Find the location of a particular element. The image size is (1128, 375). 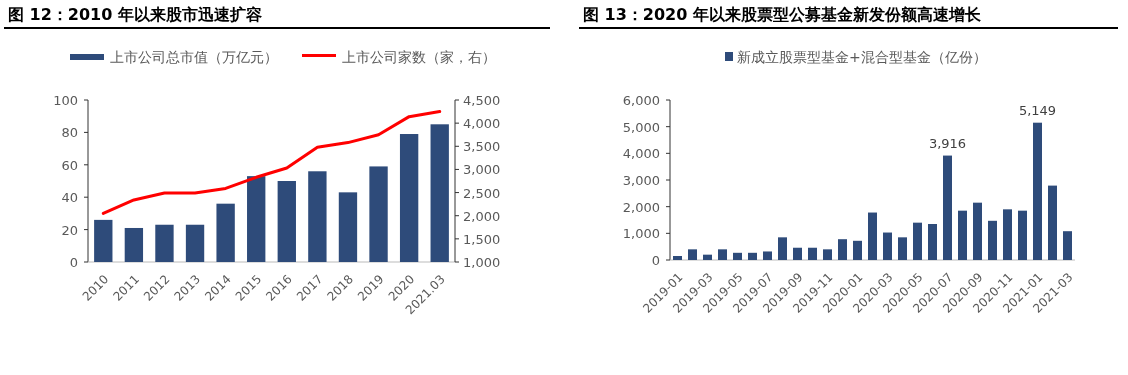

y2-tick-label: 4,000 is located at coordinates (482, 124).